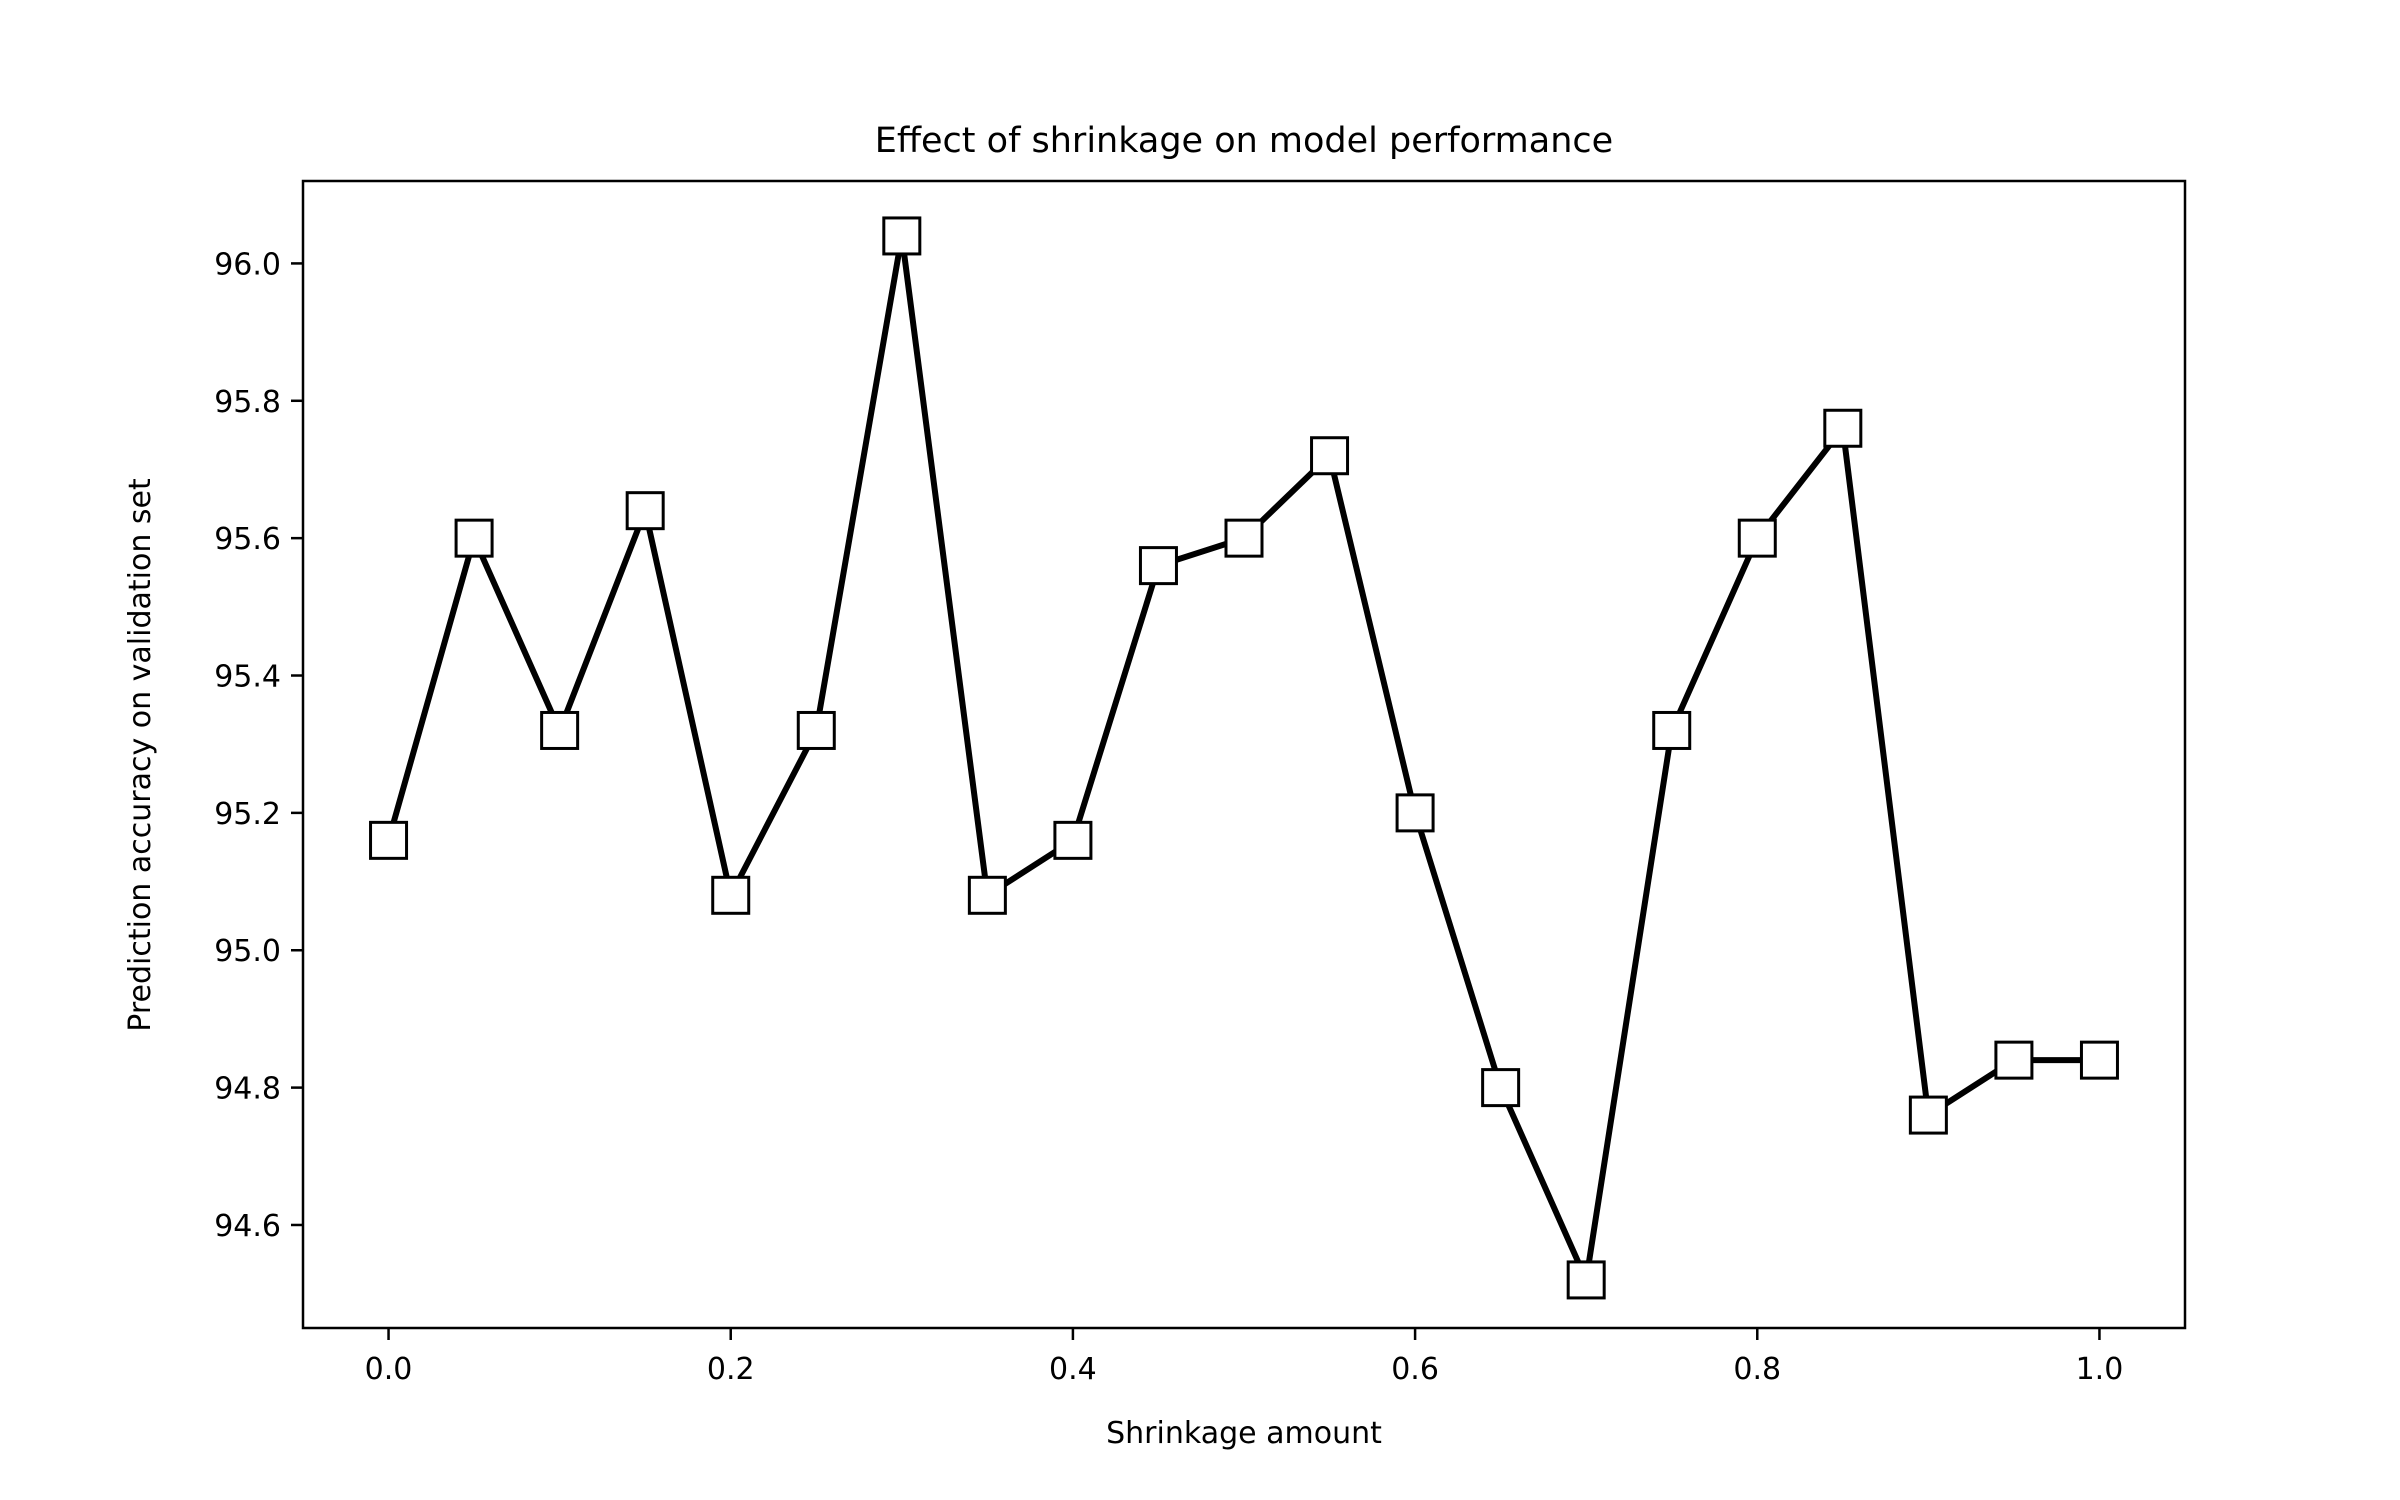 The height and width of the screenshot is (1500, 2400). Describe the element at coordinates (247, 264) in the screenshot. I see `y-tick-label: 96.0` at that location.